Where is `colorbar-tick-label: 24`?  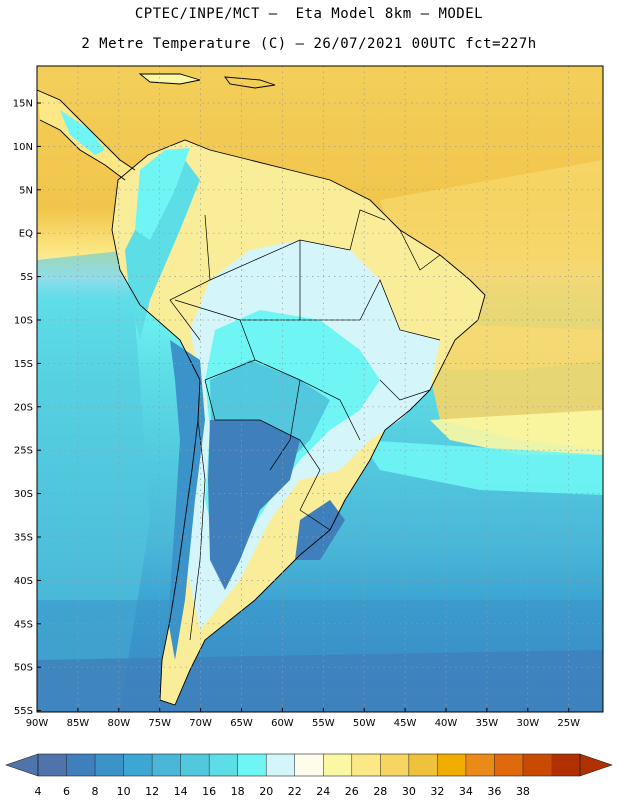 colorbar-tick-label: 24 is located at coordinates (323, 791).